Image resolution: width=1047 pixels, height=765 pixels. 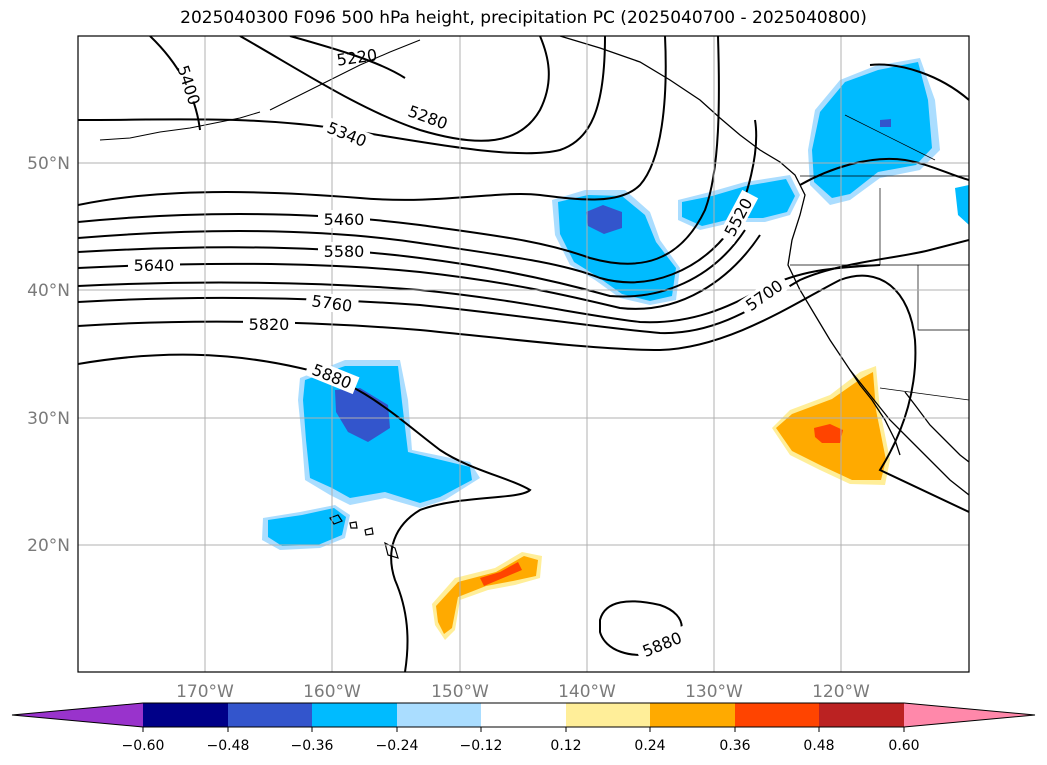 What do you see at coordinates (154, 265) in the screenshot?
I see `contour-label: 5640` at bounding box center [154, 265].